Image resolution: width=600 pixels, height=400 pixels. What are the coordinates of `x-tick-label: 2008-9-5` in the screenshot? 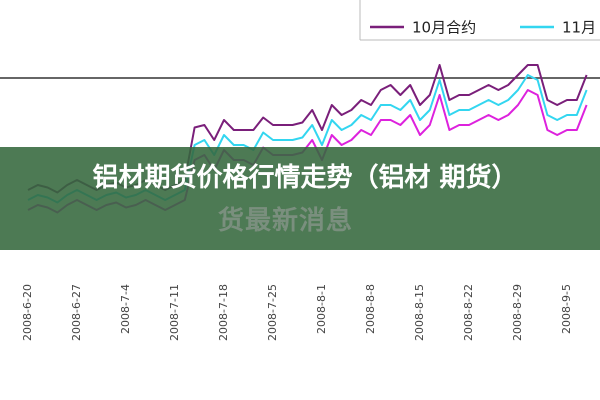 It's located at (566, 309).